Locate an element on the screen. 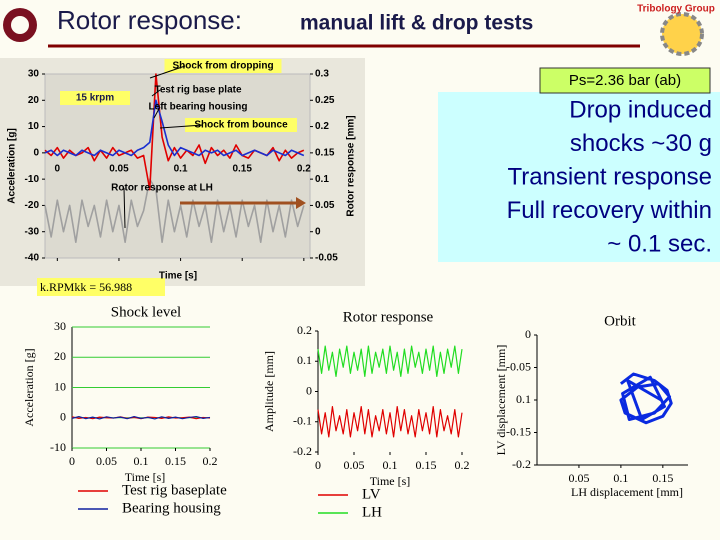 Image resolution: width=720 pixels, height=540 pixels. annotation: Shock from dropping is located at coordinates (222, 66).